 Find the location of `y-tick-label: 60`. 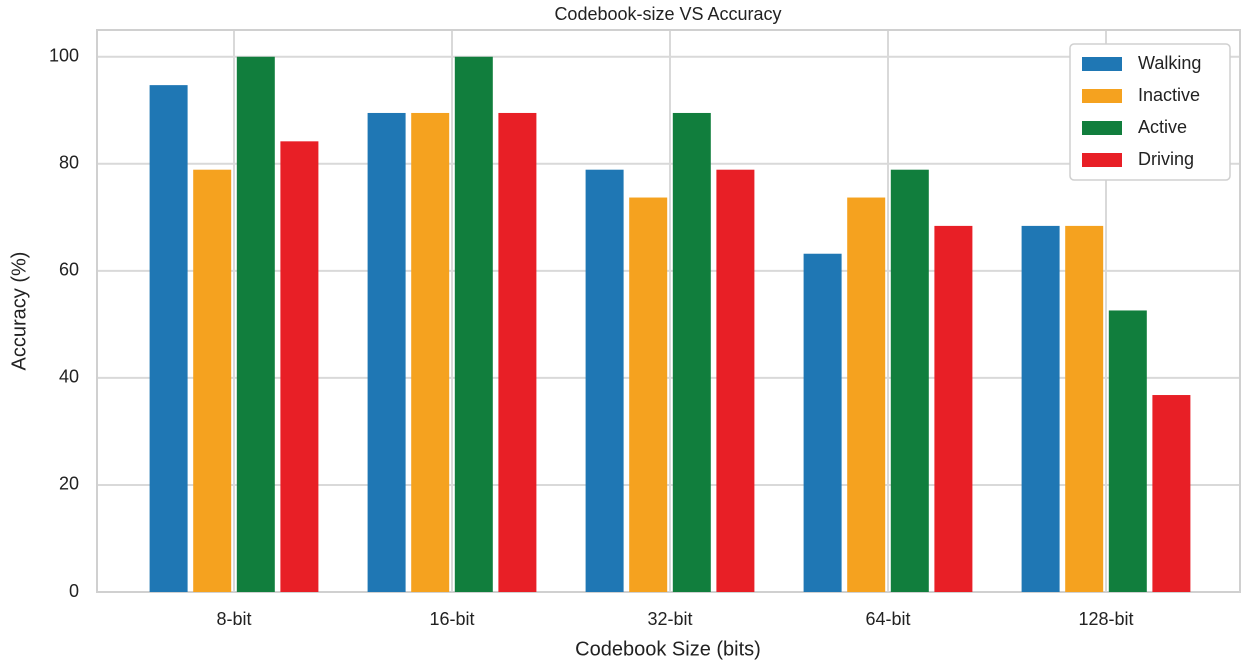

y-tick-label: 60 is located at coordinates (69, 270).